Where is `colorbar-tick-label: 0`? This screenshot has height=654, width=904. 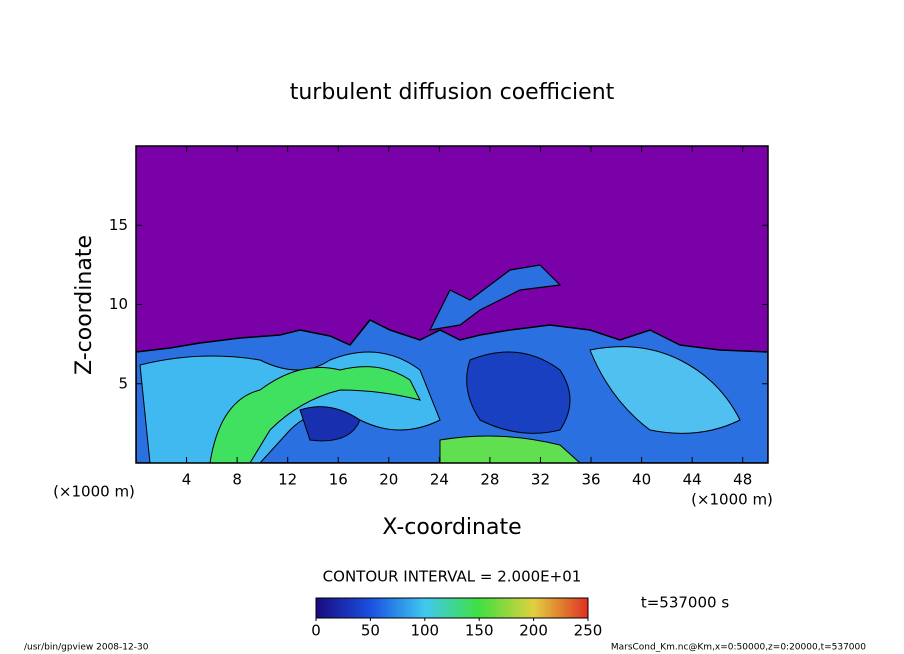
colorbar-tick-label: 0 is located at coordinates (316, 631).